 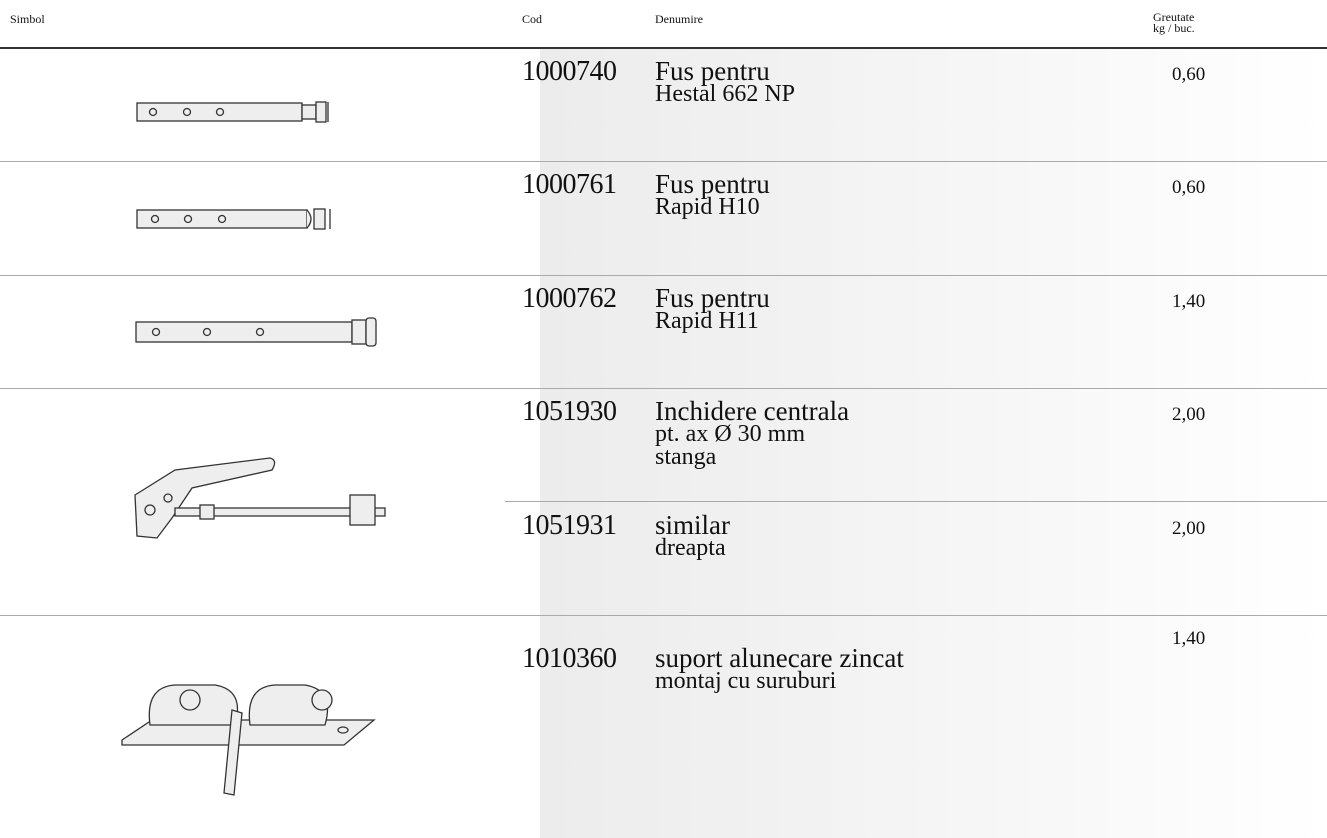 What do you see at coordinates (746, 681) in the screenshot?
I see `item-detail: montaj cu suruburi` at bounding box center [746, 681].